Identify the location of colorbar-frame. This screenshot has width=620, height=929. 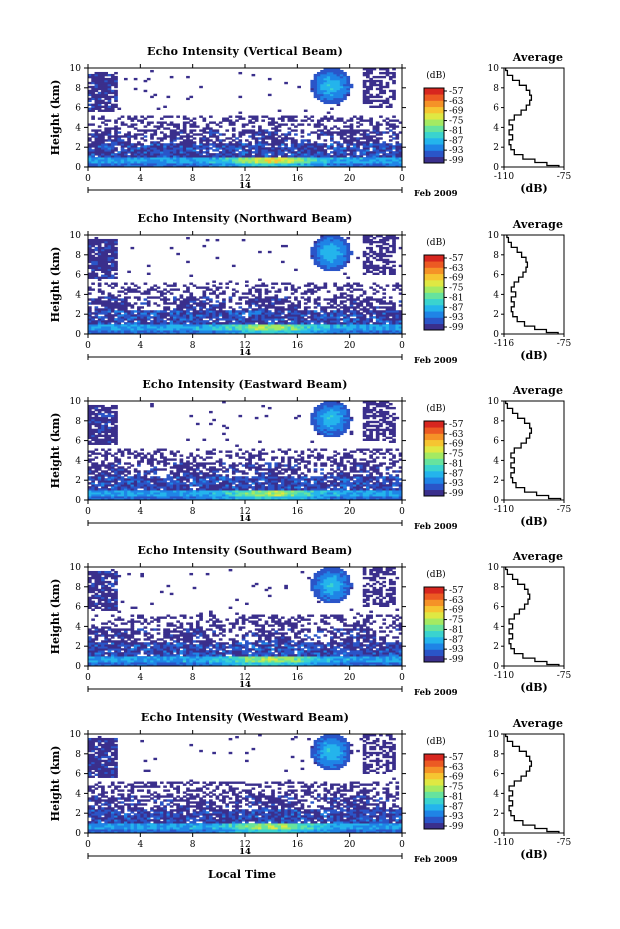
(434, 125).